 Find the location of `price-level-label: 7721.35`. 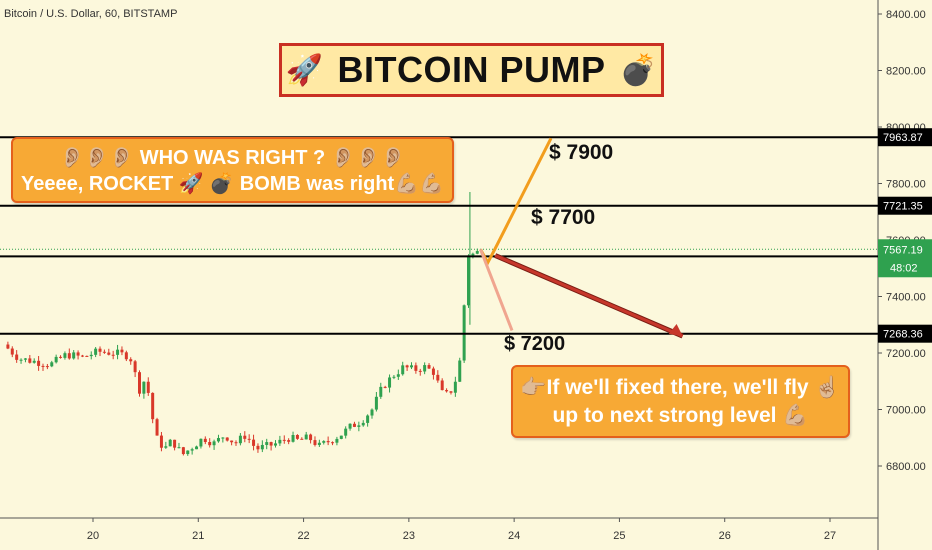

price-level-label: 7721.35 is located at coordinates (903, 207).